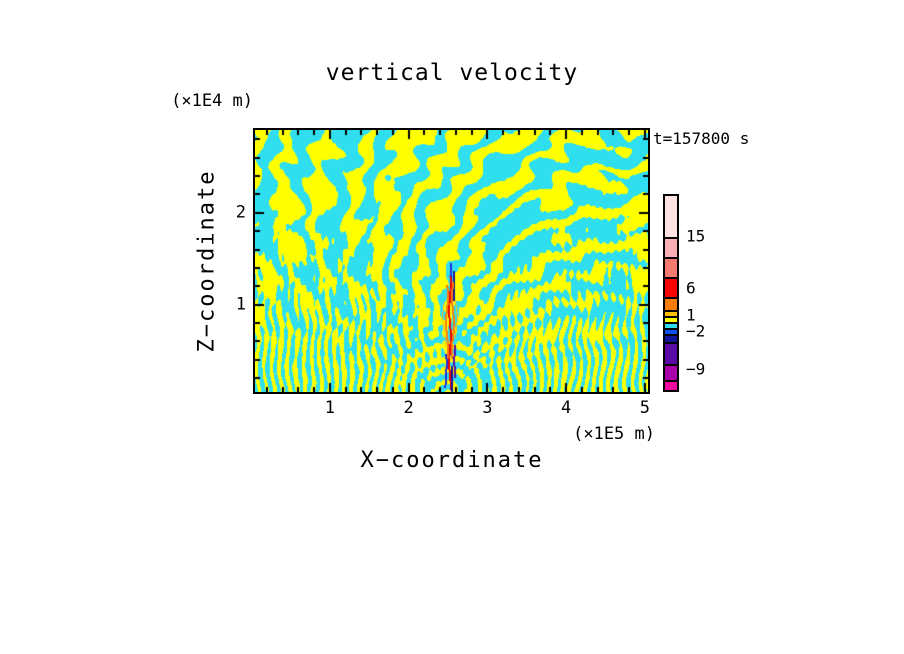 This screenshot has width=904, height=654. What do you see at coordinates (691, 288) in the screenshot?
I see `colorbar-label-6: 6` at bounding box center [691, 288].